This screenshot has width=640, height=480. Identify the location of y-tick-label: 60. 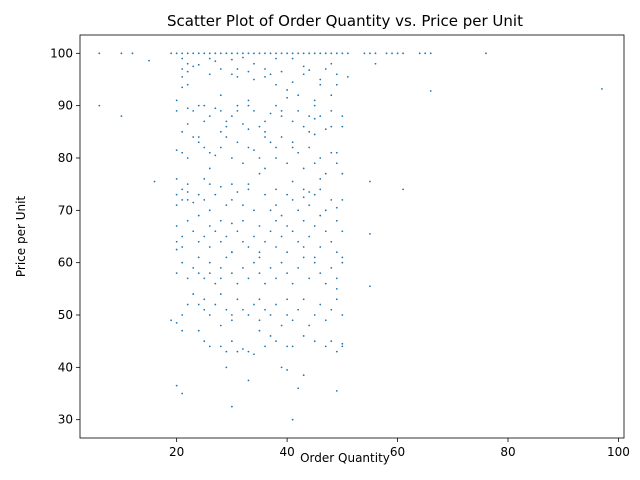
(65, 263).